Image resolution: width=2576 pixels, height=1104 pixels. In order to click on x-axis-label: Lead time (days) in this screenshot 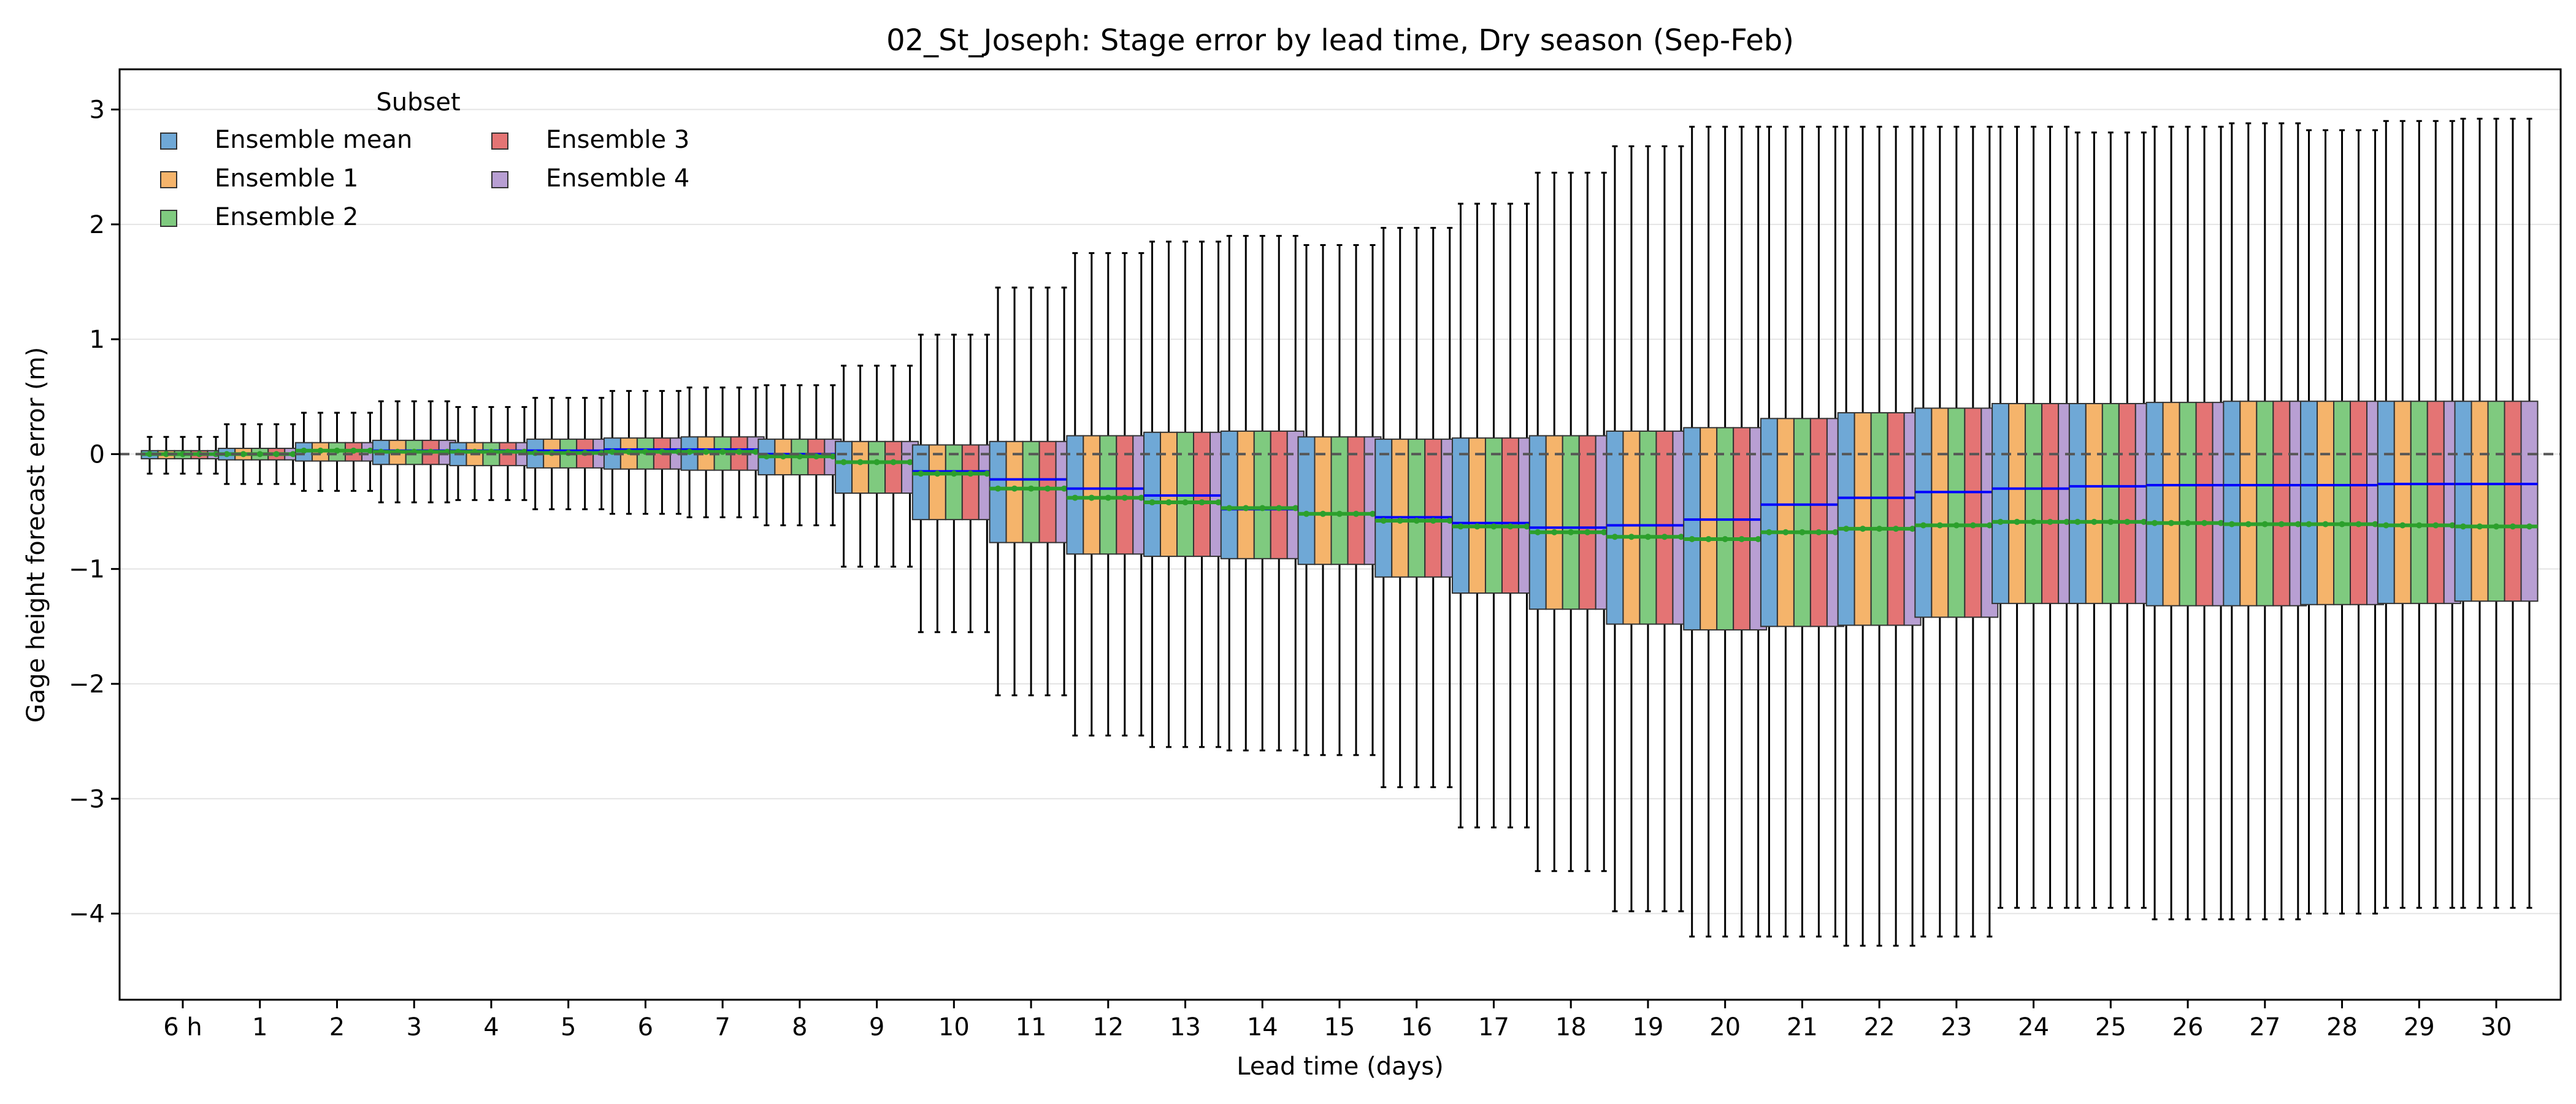, I will do `click(1340, 1066)`.